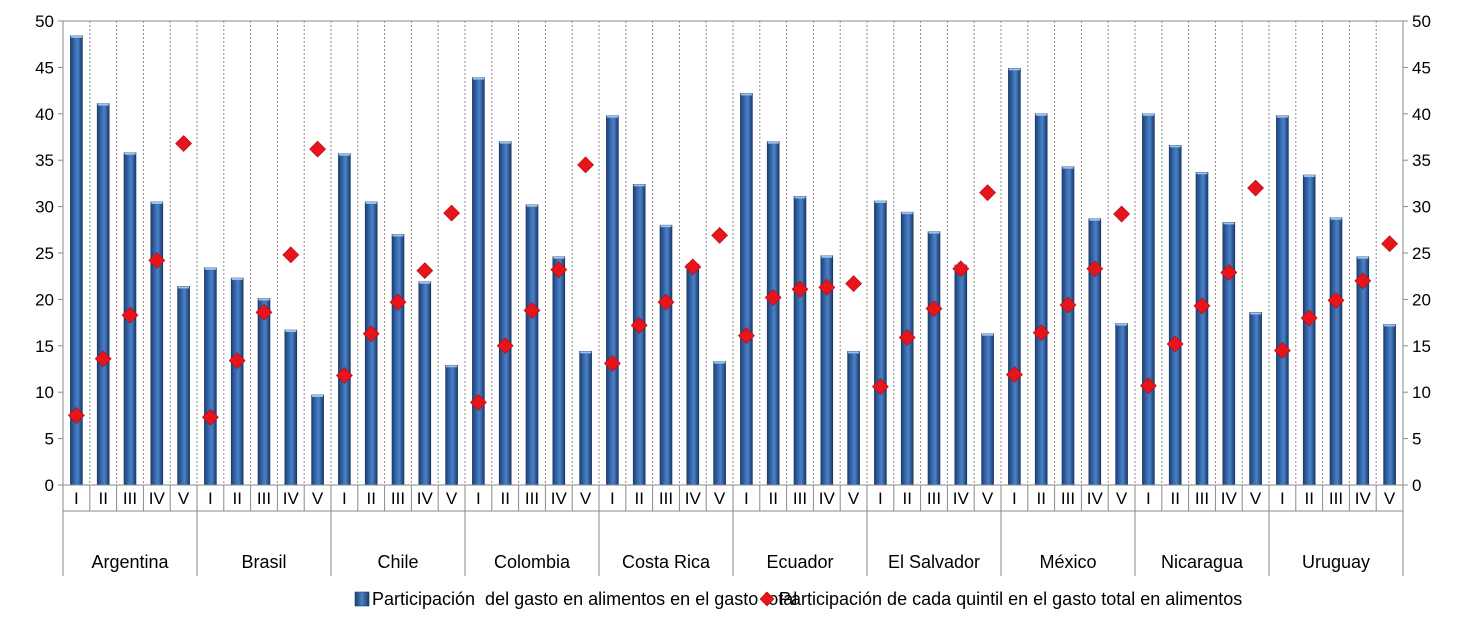 The image size is (1460, 628). What do you see at coordinates (1421, 392) in the screenshot?
I see `y-tick-label-right: 10` at bounding box center [1421, 392].